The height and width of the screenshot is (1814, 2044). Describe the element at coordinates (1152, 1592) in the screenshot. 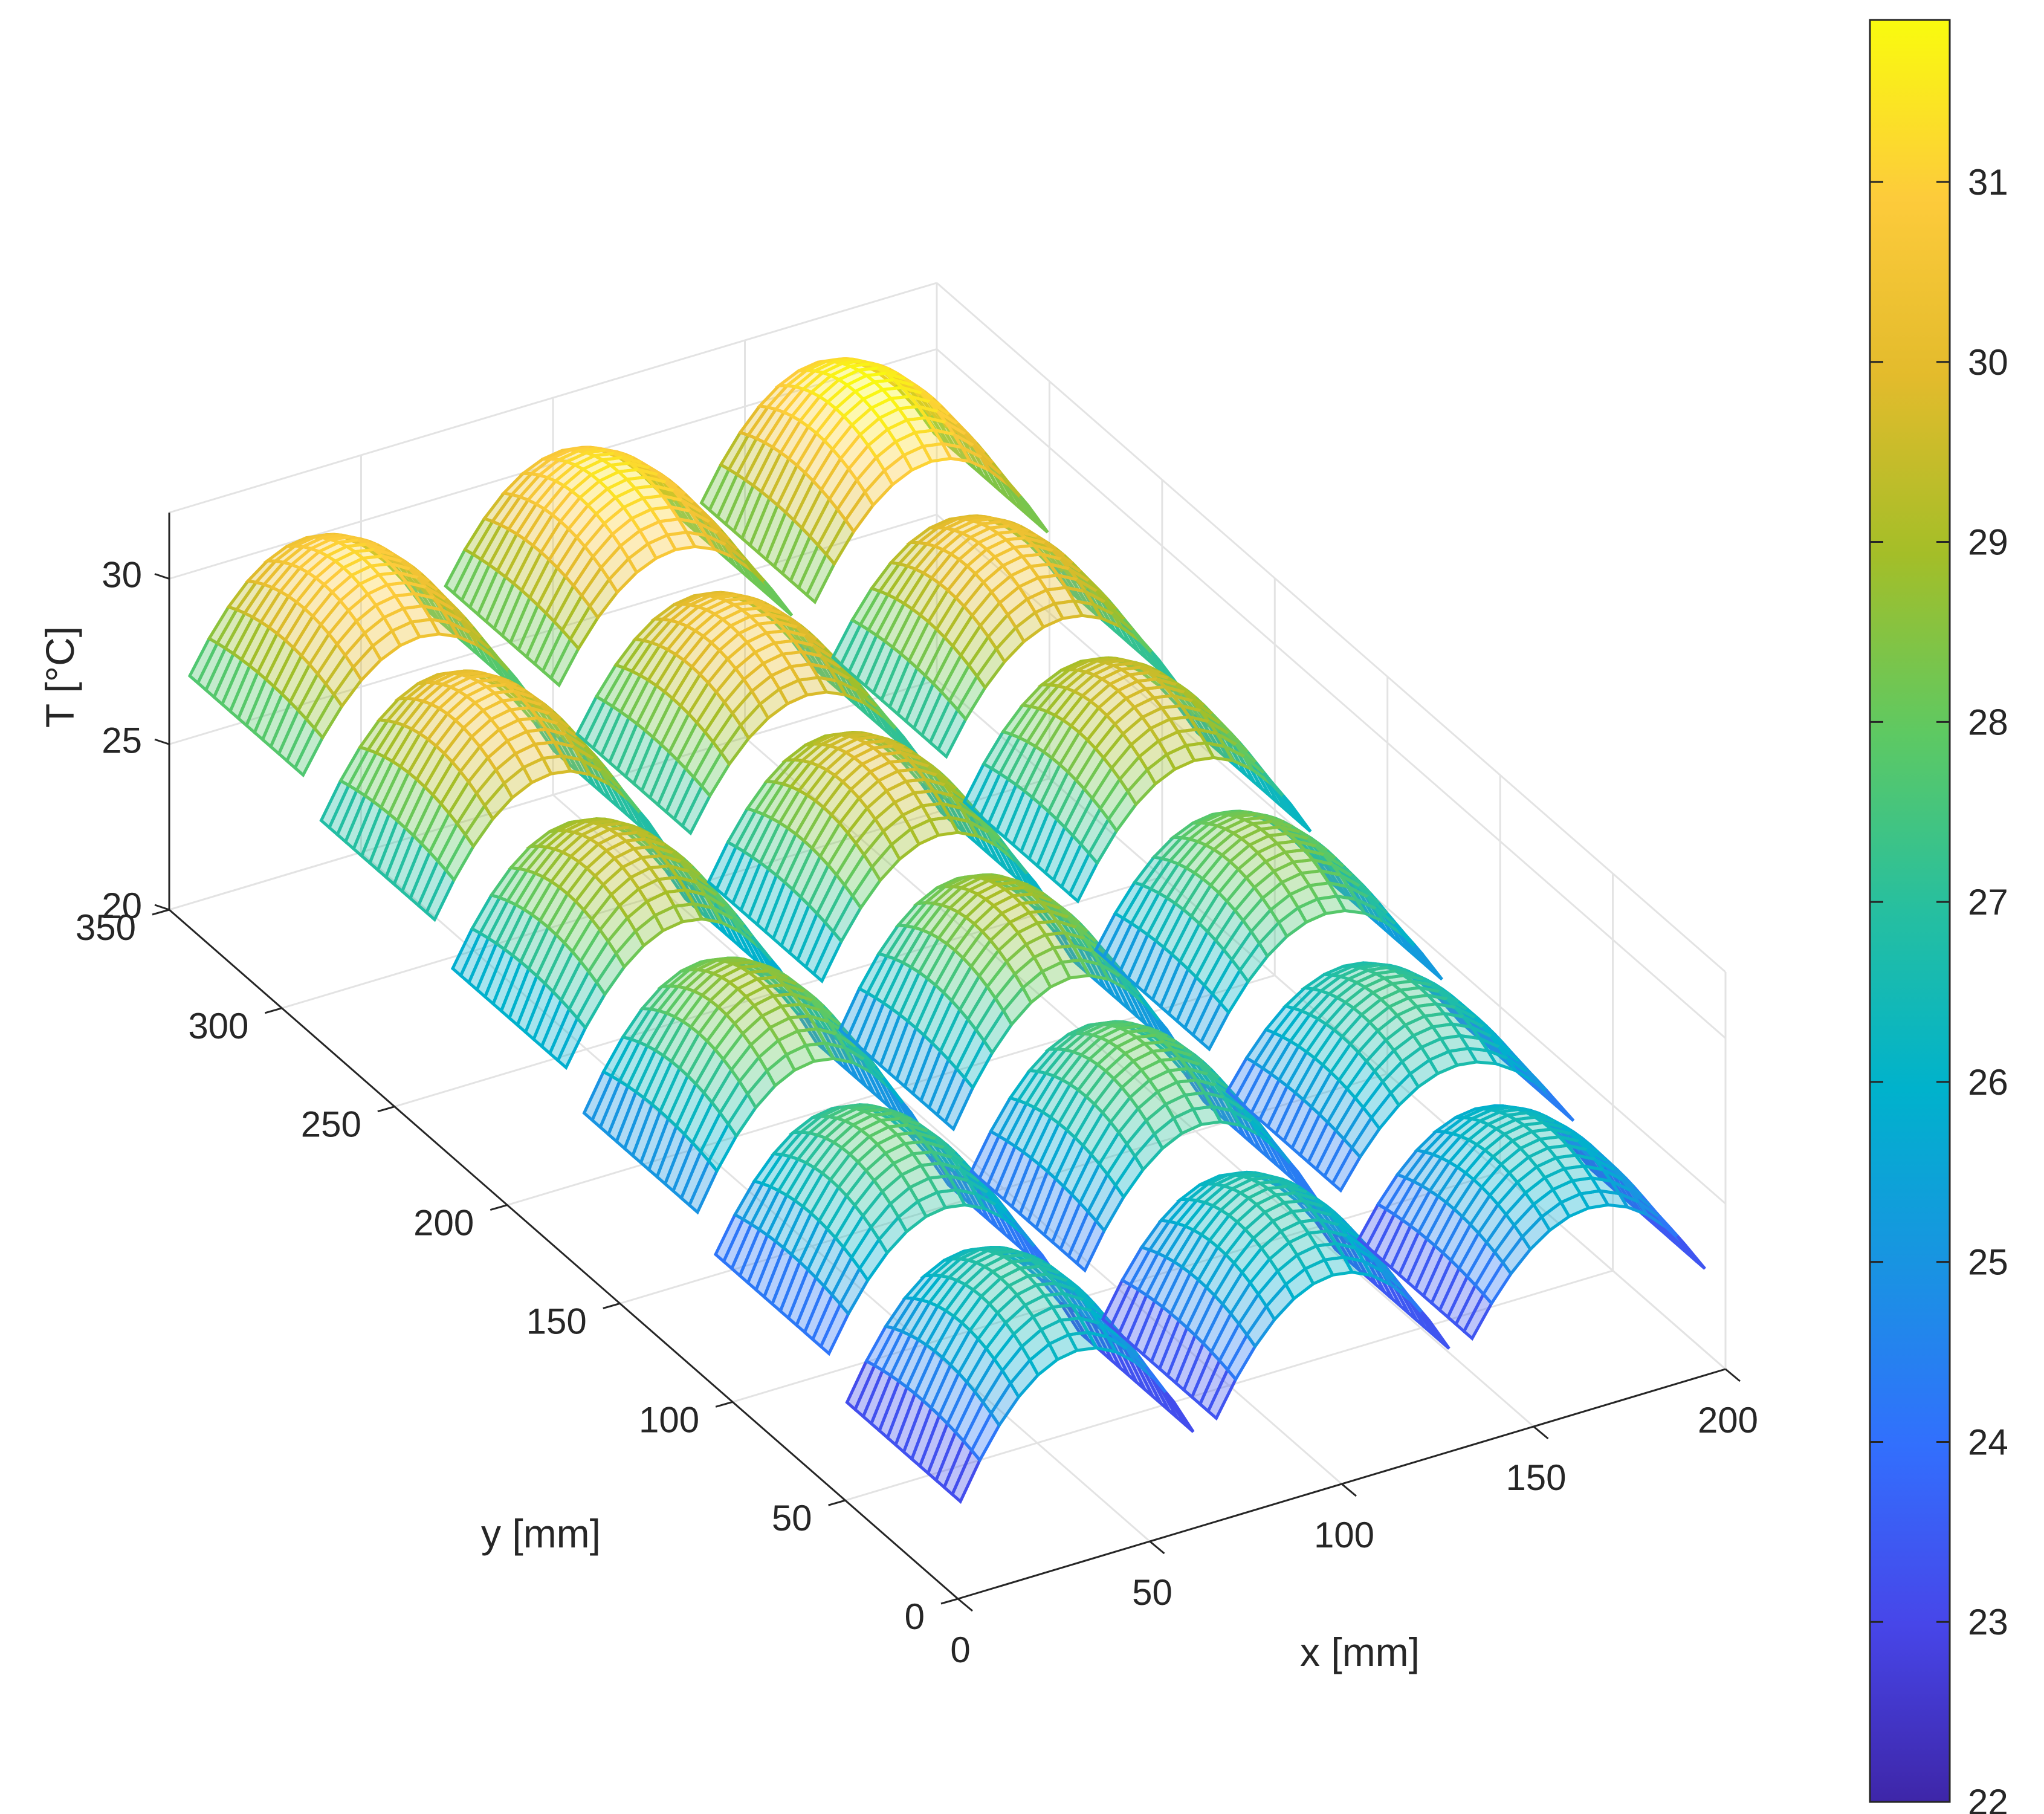

I see `x-tick-label: 50` at that location.